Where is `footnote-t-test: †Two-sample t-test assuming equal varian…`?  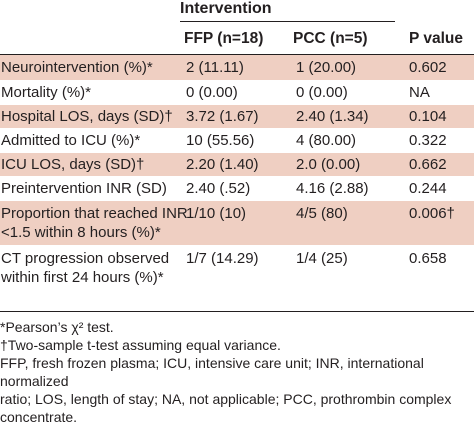 footnote-t-test: †Two-sample t-test assuming equal varian… is located at coordinates (140, 345).